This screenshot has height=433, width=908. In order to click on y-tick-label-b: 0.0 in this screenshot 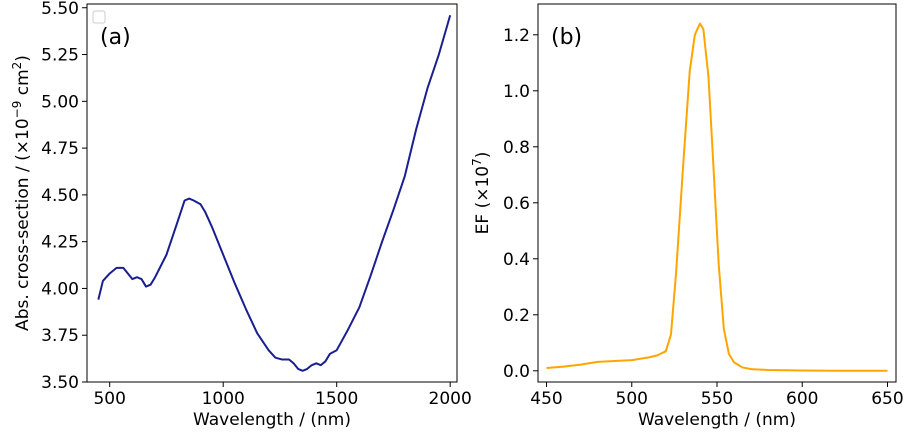, I will do `click(516, 372)`.